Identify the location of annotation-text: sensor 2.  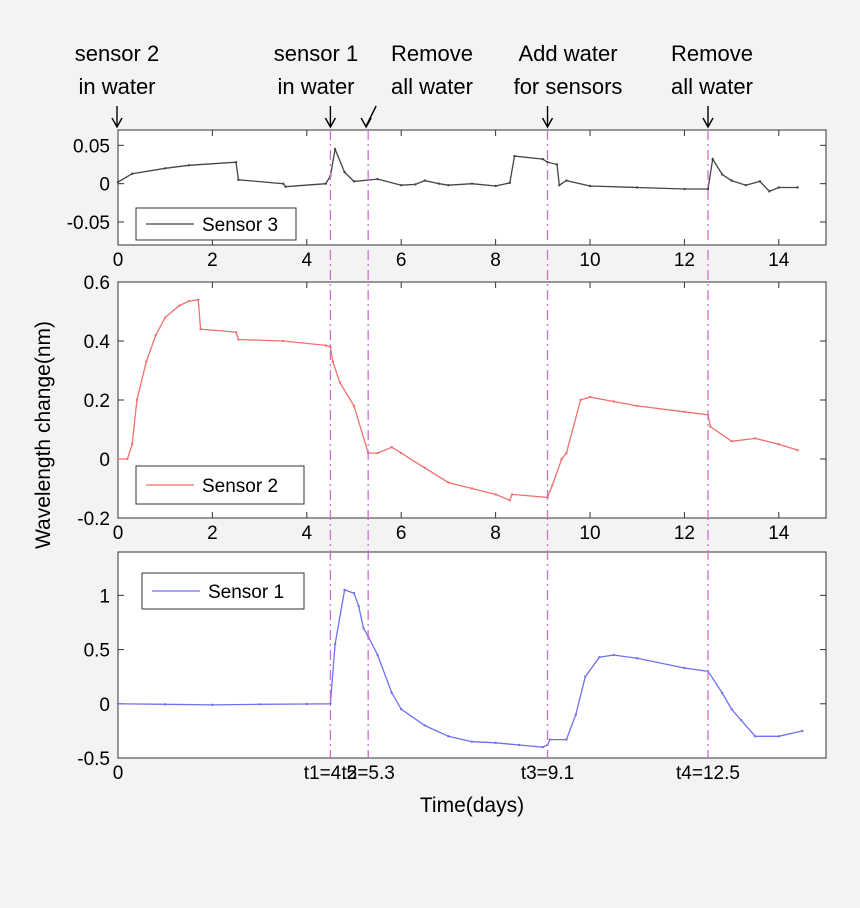
(117, 53).